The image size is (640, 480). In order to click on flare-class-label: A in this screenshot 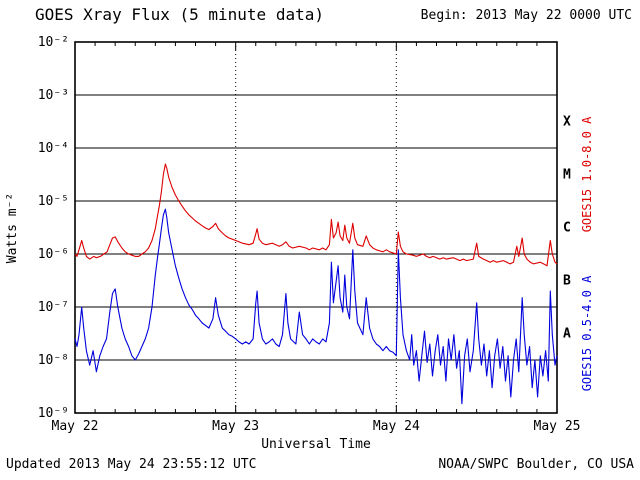, I will do `click(567, 334)`.